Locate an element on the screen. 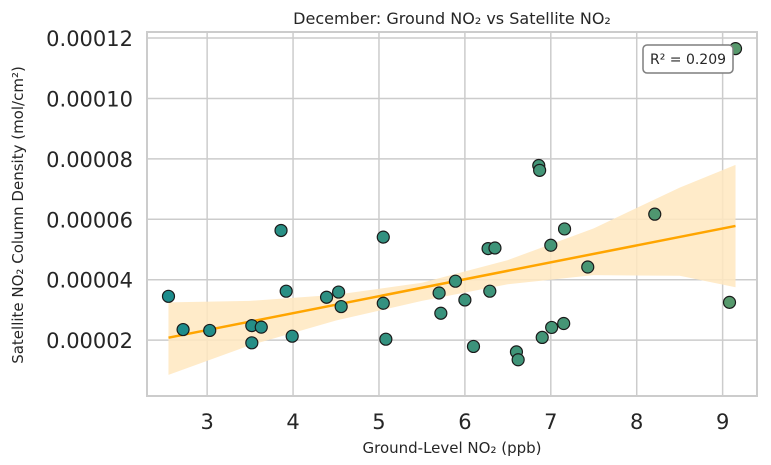  x-tick-label: 7 is located at coordinates (550, 422).